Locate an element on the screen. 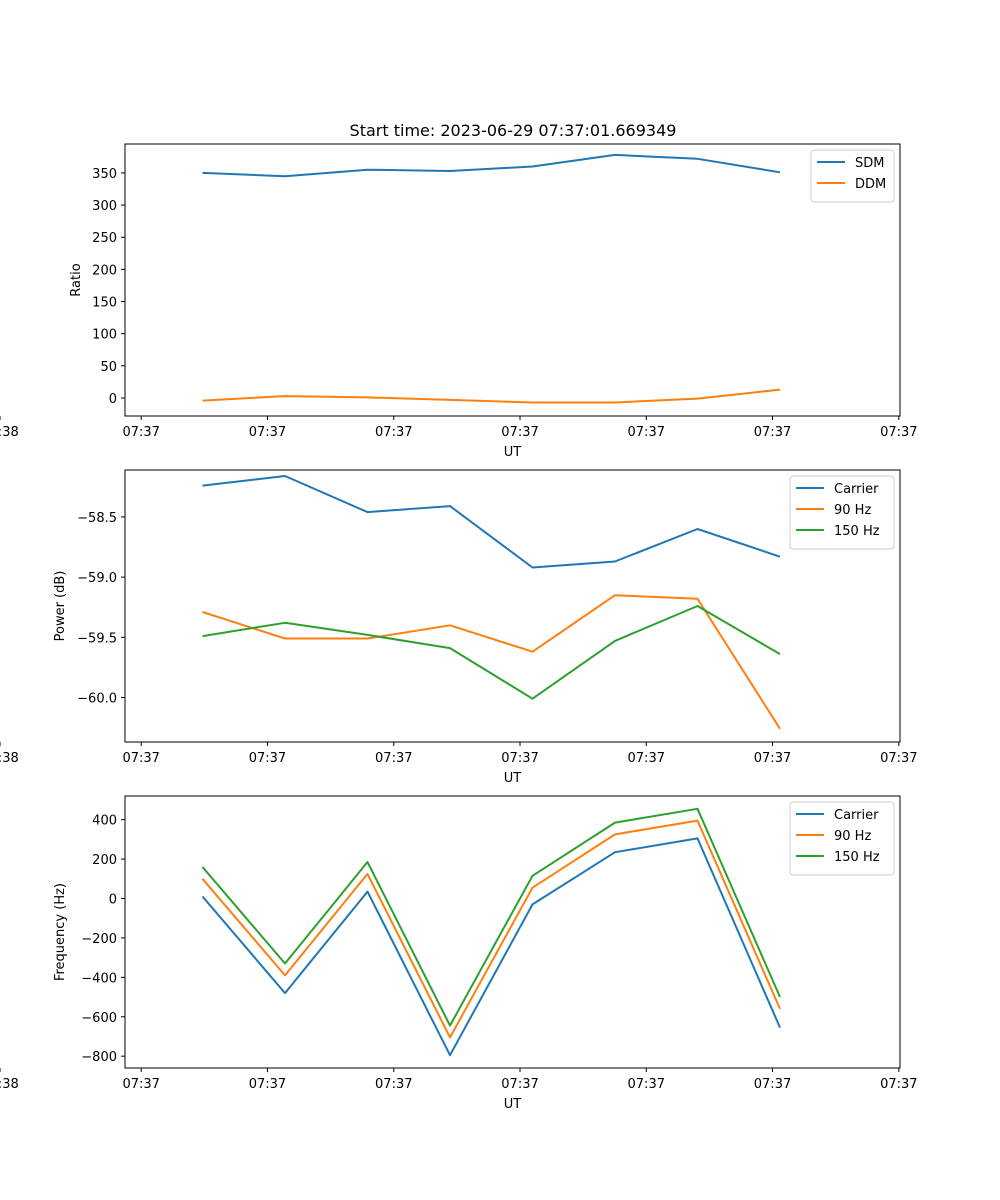 This screenshot has width=1000, height=1200. y-tick-label: 150 is located at coordinates (104, 303).